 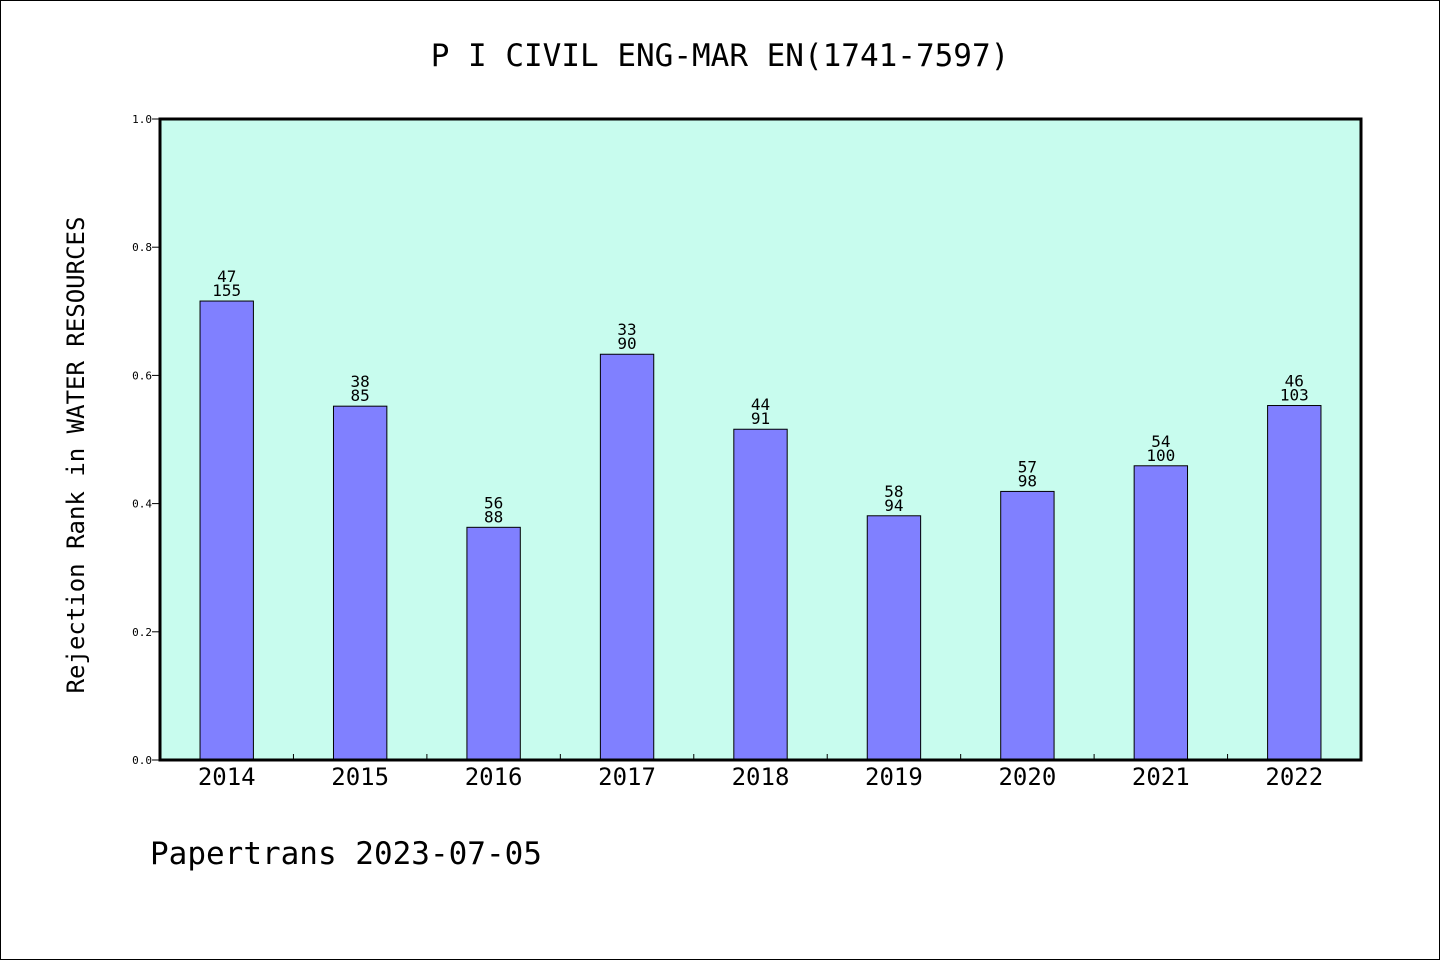 I want to click on y-tick-label: 0.0, so click(x=142, y=760).